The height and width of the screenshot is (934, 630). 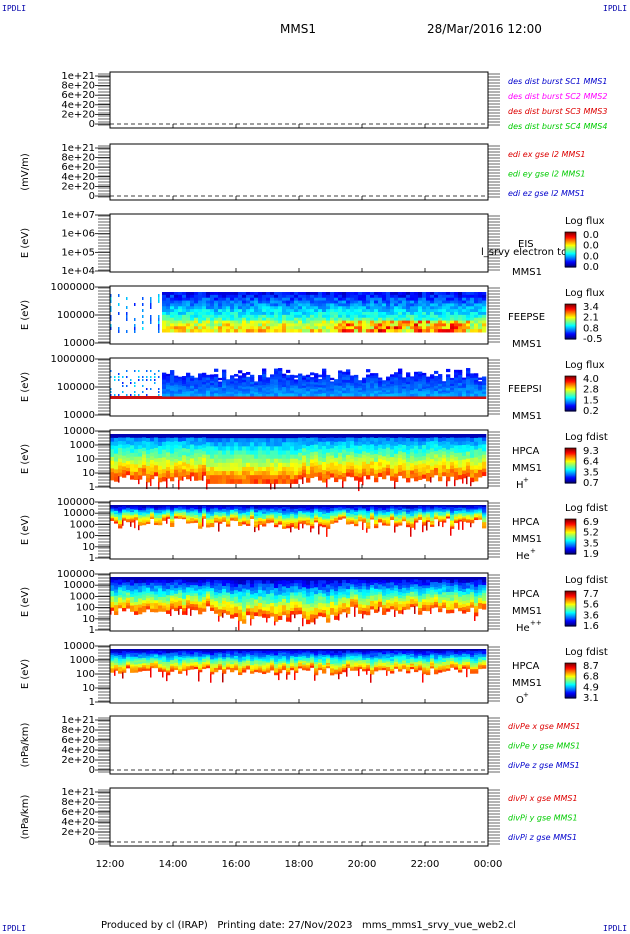 I want to click on corner-label-top-left: IPDLI, so click(x=14, y=8).